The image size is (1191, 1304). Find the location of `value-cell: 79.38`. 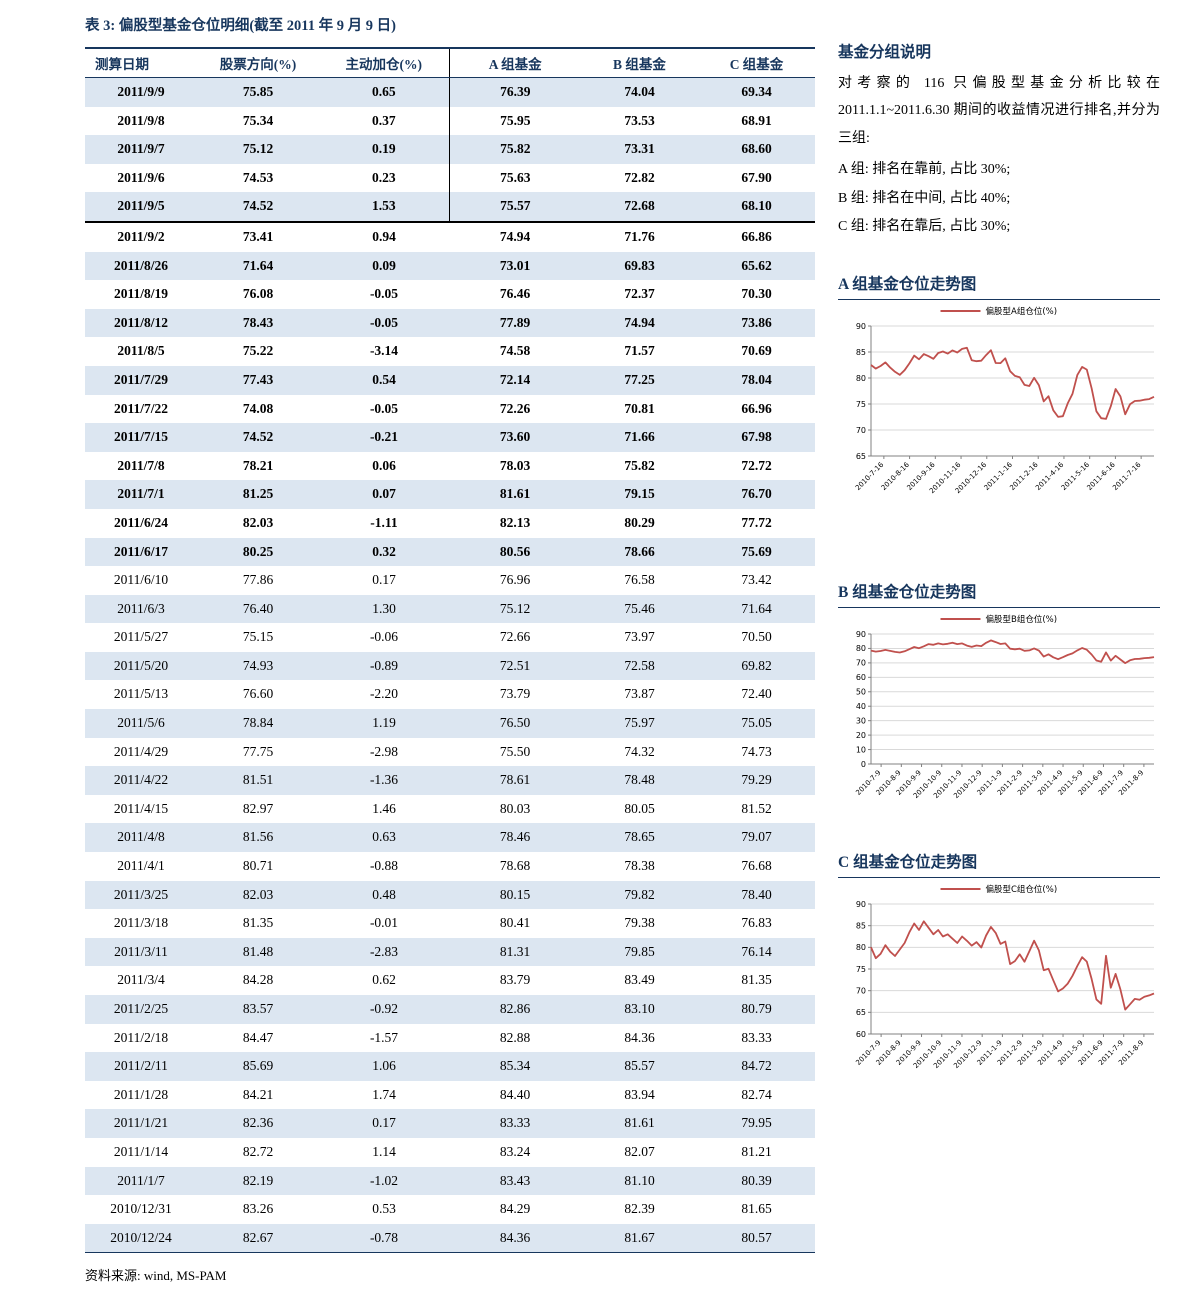

value-cell: 79.38 is located at coordinates (639, 923).